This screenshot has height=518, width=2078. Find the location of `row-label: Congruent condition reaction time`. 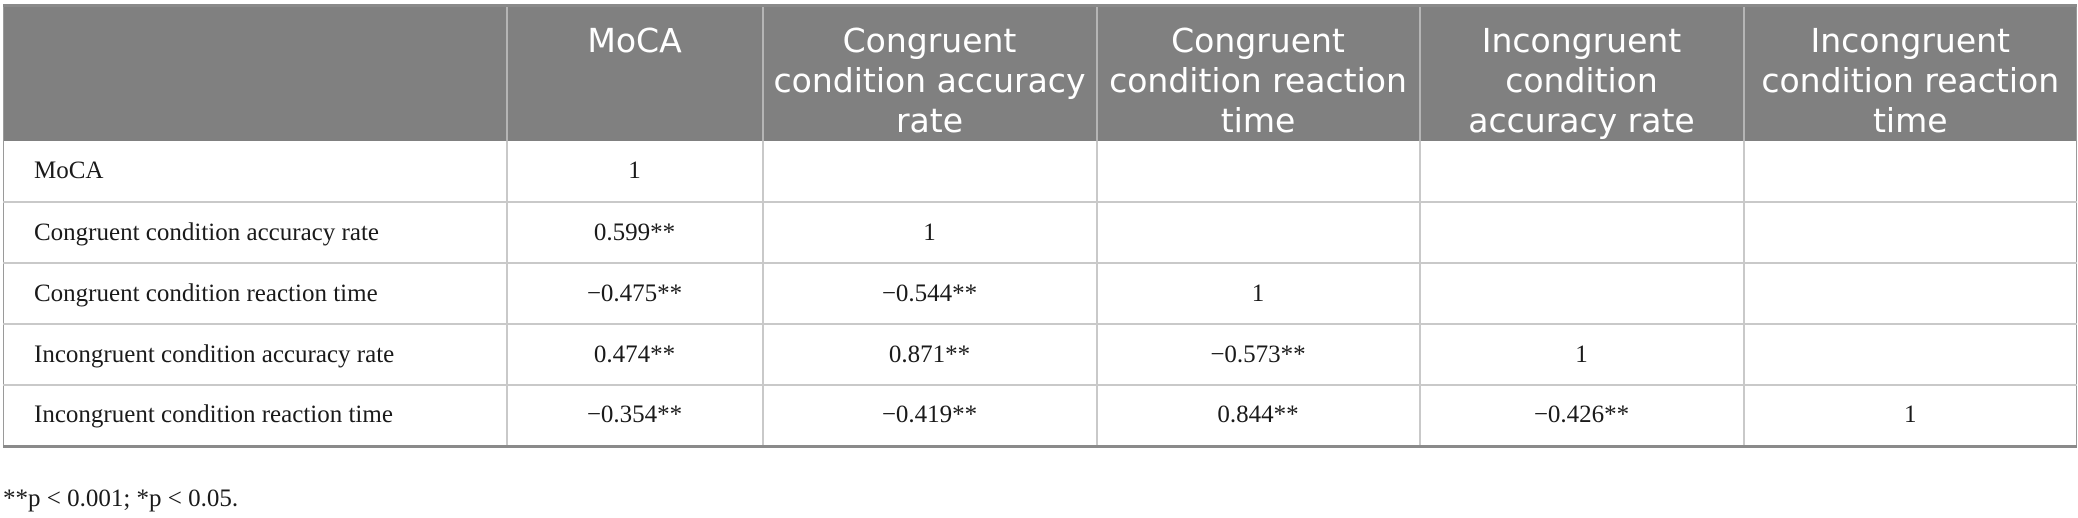

row-label: Congruent condition reaction time is located at coordinates (255, 293).